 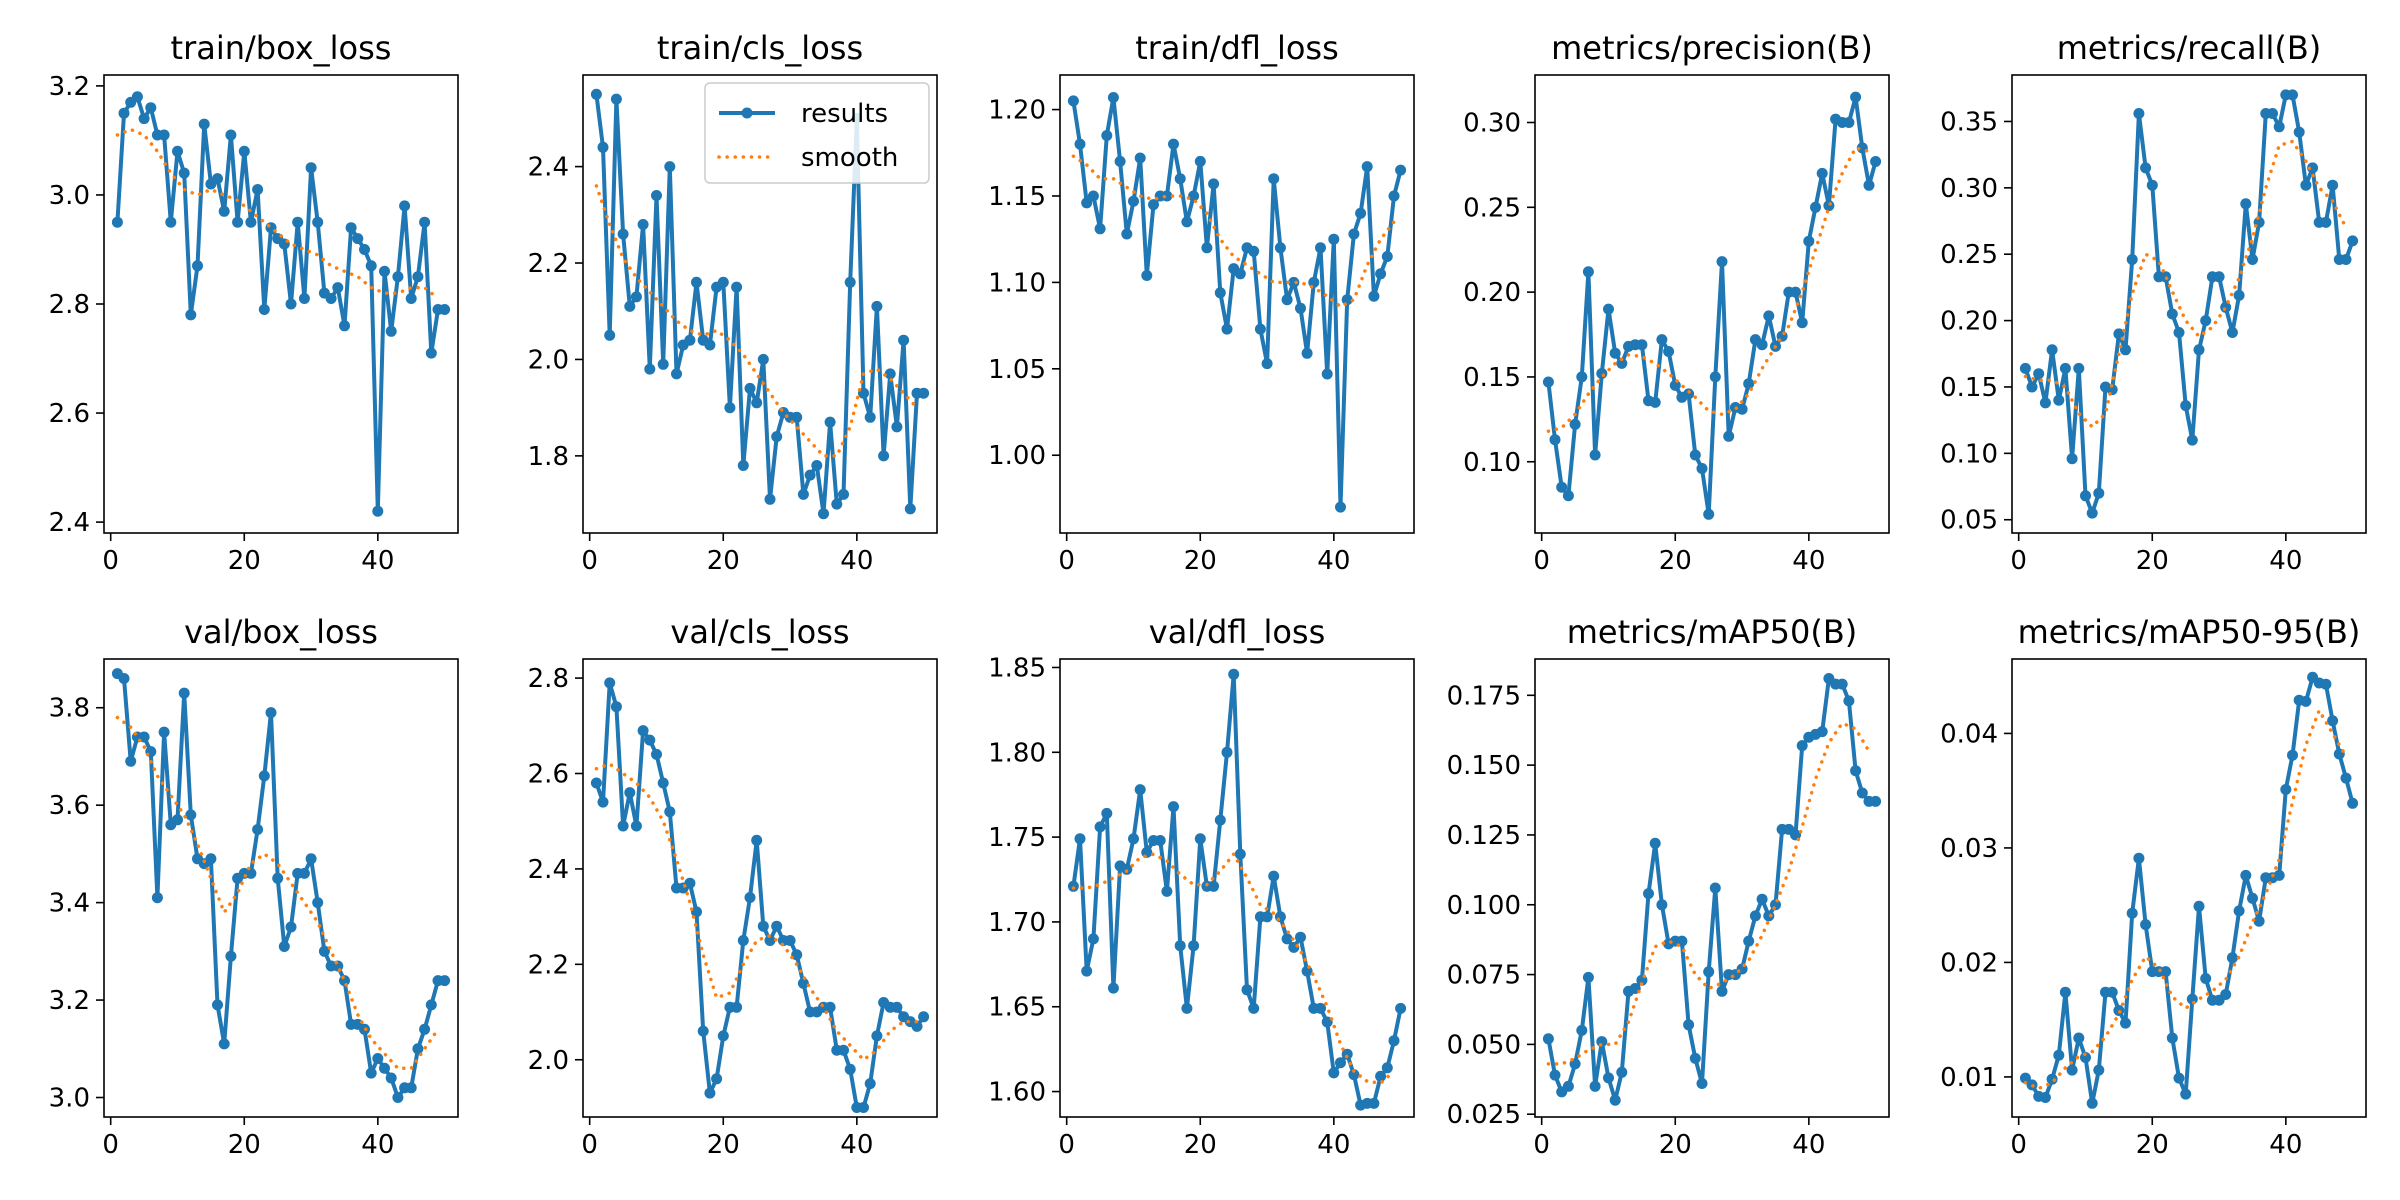 I want to click on panel-title: metrics/precision(B), so click(x=1712, y=48).